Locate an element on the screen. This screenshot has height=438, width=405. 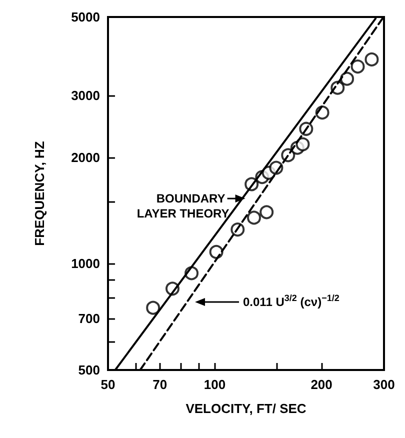
x-tick-label: 200 is located at coordinates (321, 384).